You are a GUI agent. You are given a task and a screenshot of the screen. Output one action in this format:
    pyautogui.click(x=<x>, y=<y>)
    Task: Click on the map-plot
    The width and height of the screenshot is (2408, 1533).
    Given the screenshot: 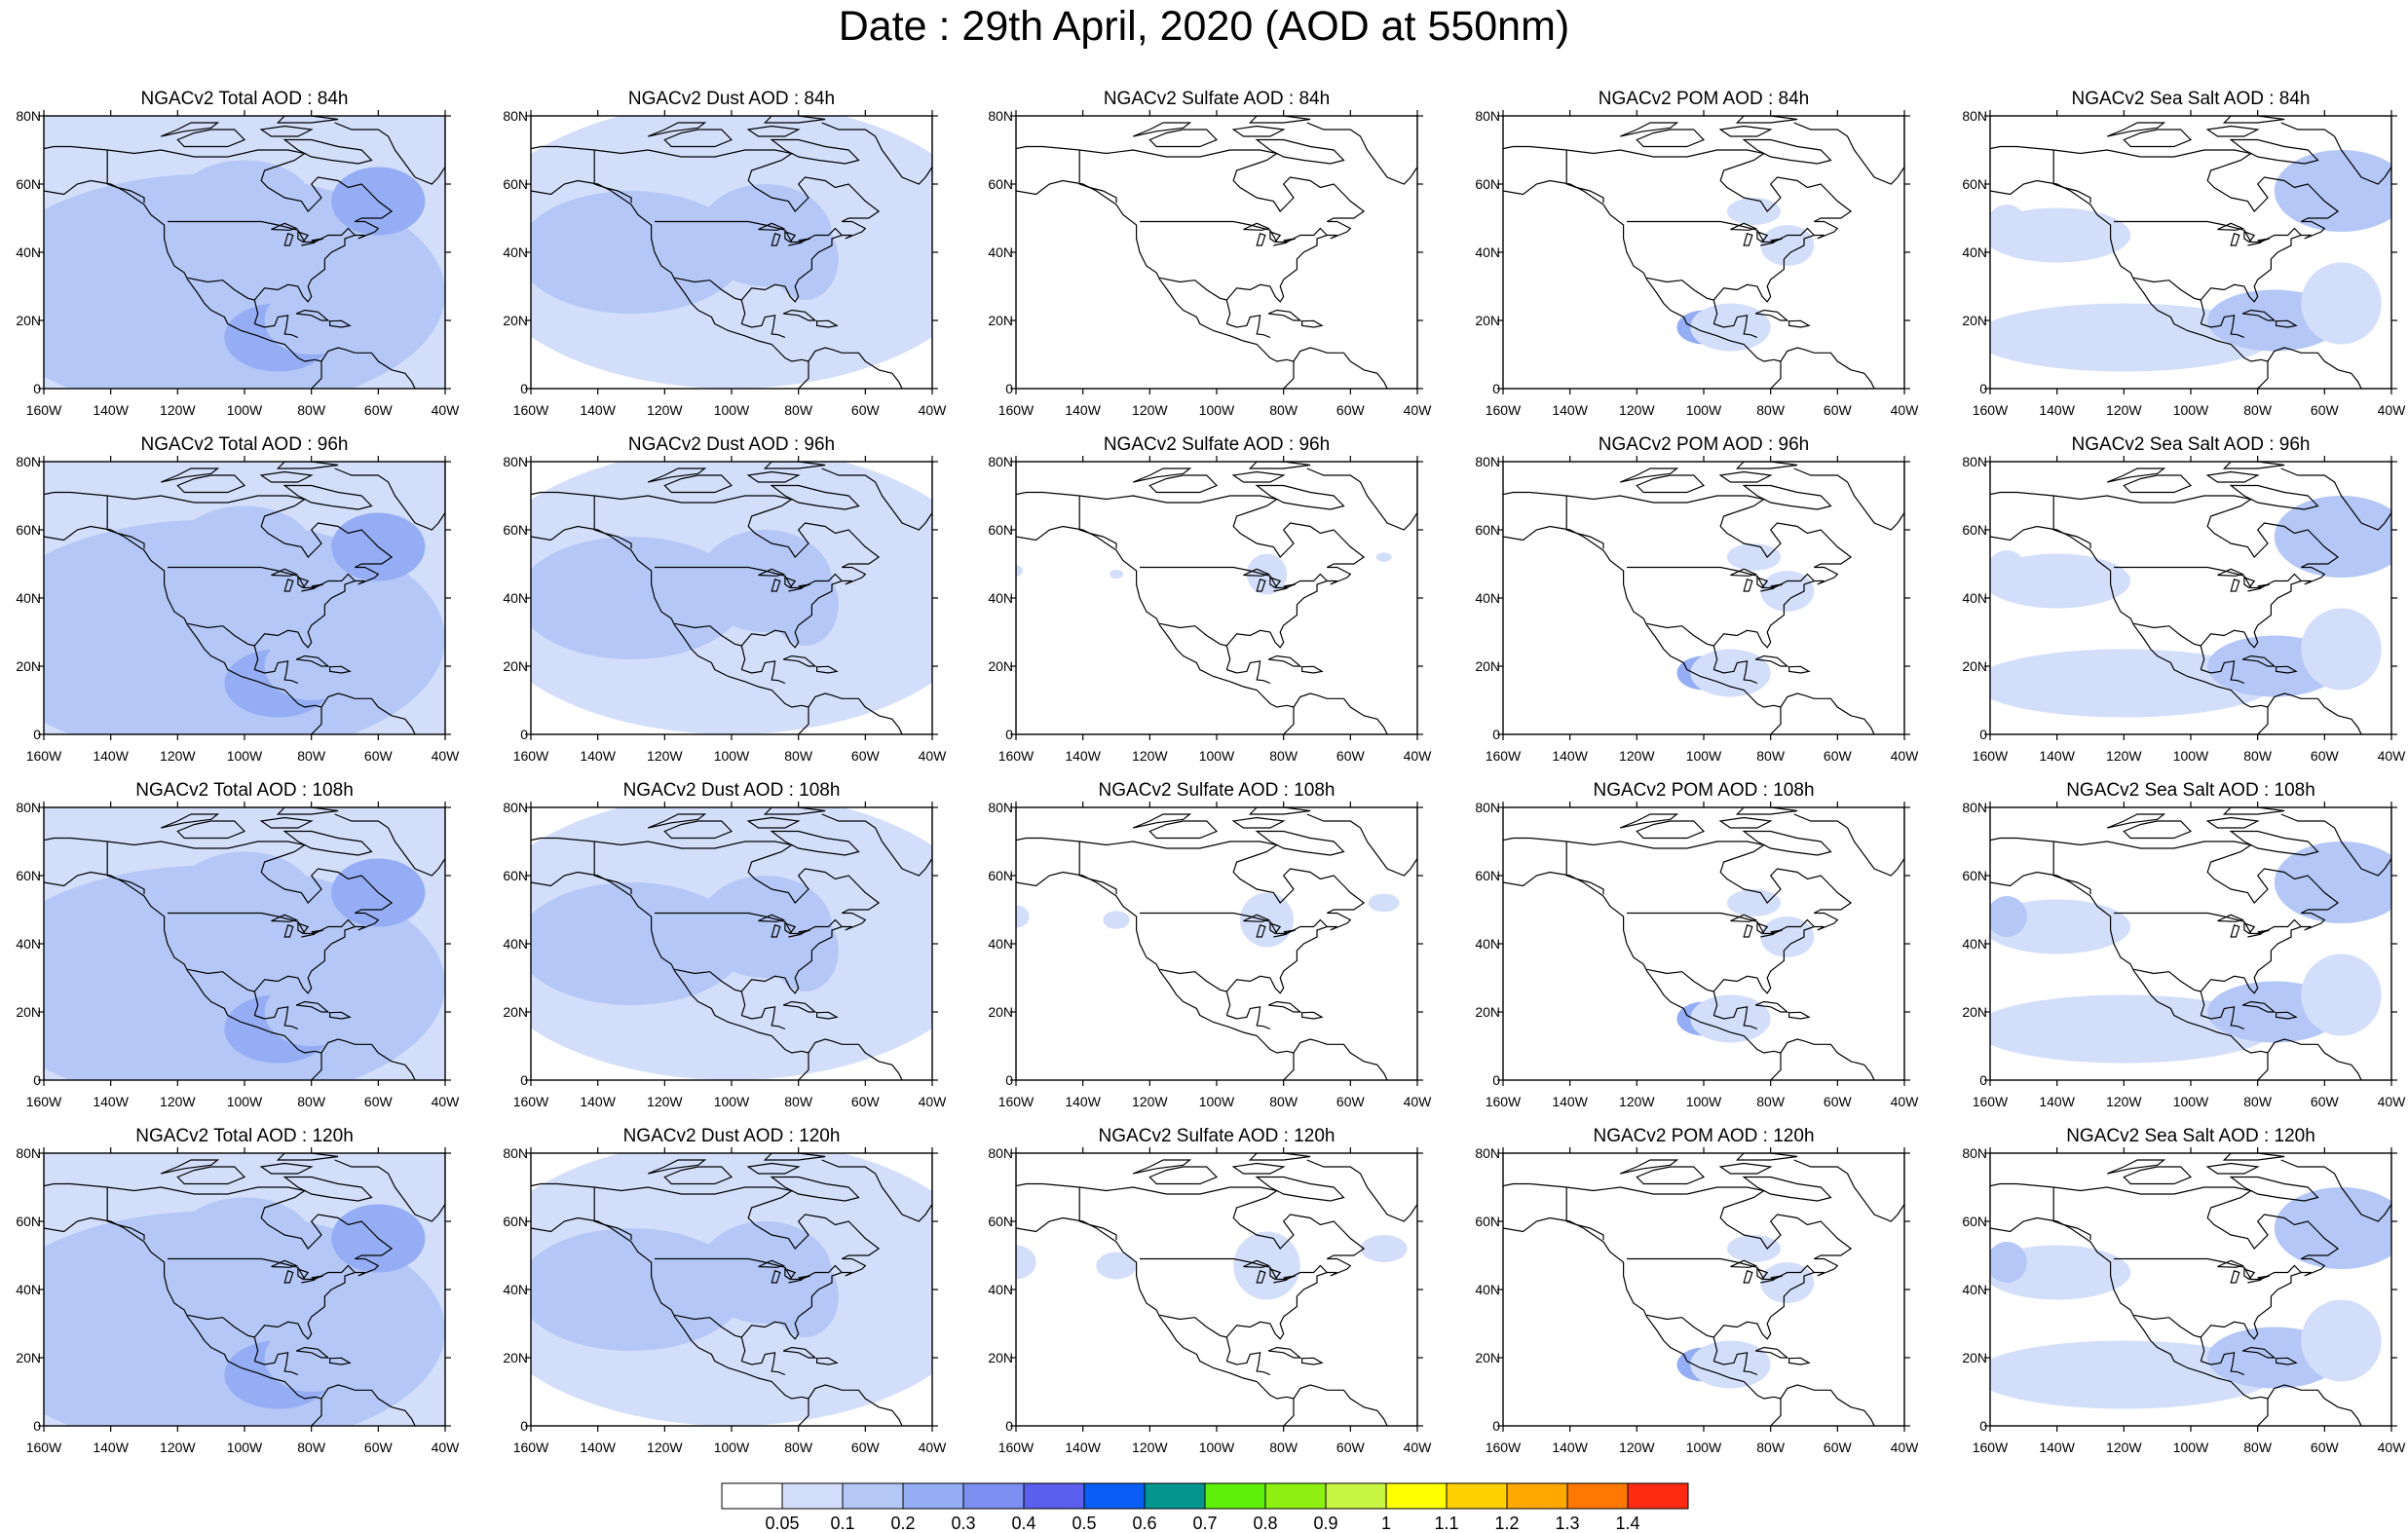 What is the action you would take?
    pyautogui.click(x=731, y=1290)
    